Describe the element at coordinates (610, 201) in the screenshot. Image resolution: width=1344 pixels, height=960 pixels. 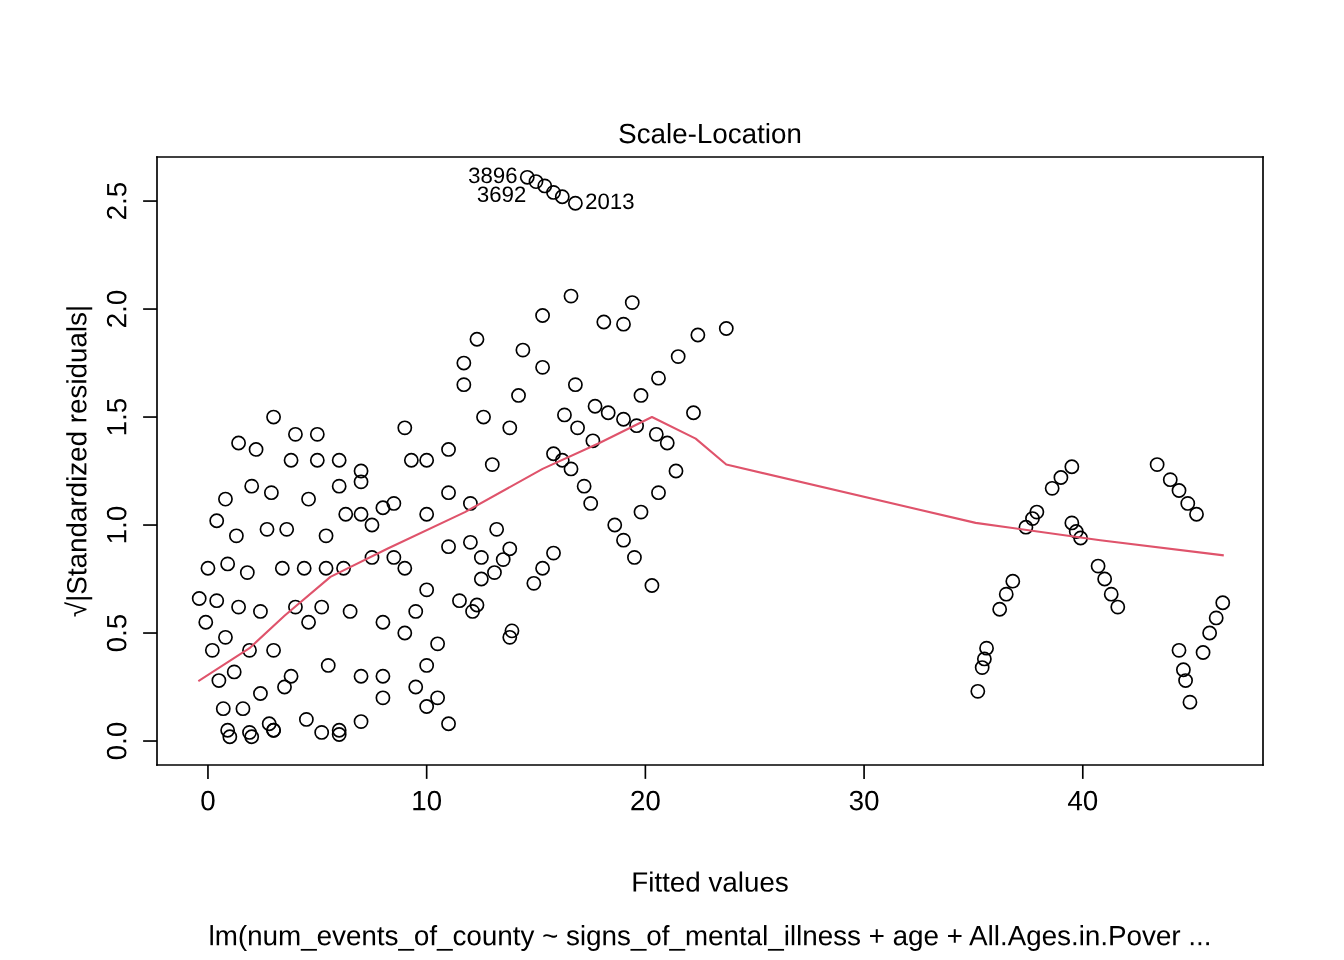
I see `annotation: 2013` at that location.